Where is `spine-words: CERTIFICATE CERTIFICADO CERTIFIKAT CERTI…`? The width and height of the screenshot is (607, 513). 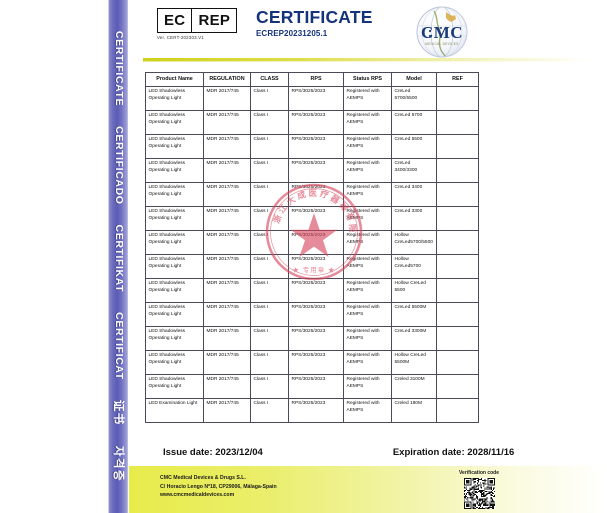 spine-words: CERTIFICATE CERTIFICADO CERTIFIKAT CERTI… is located at coordinates (119, 256).